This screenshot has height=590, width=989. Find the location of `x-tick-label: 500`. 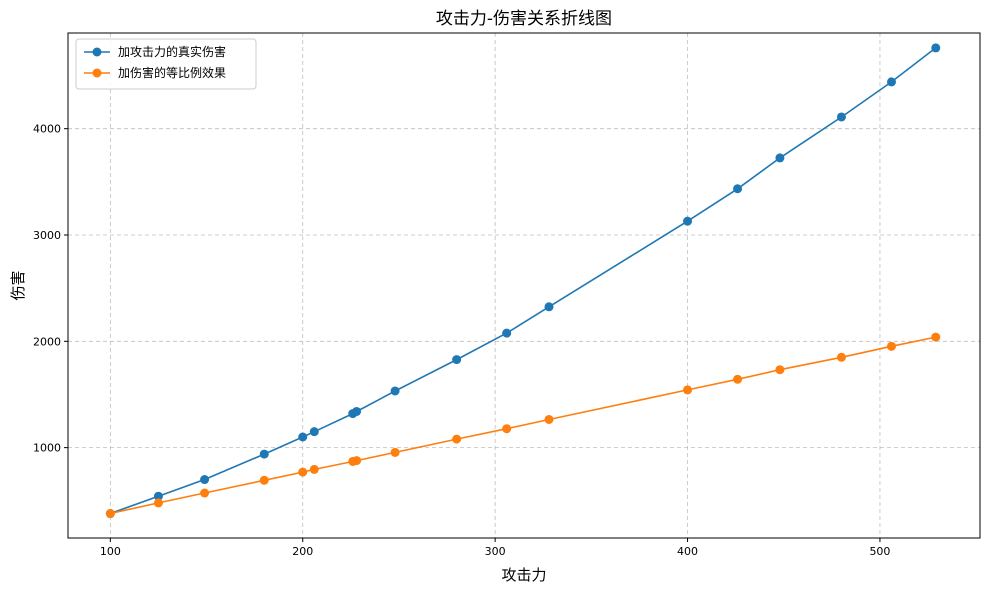

x-tick-label: 500 is located at coordinates (879, 551).